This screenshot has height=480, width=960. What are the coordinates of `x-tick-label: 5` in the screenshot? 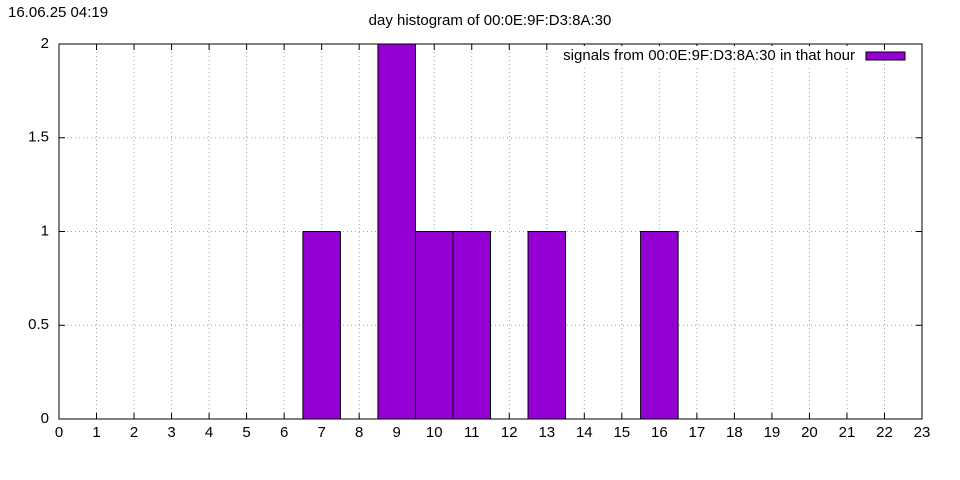 It's located at (246, 432).